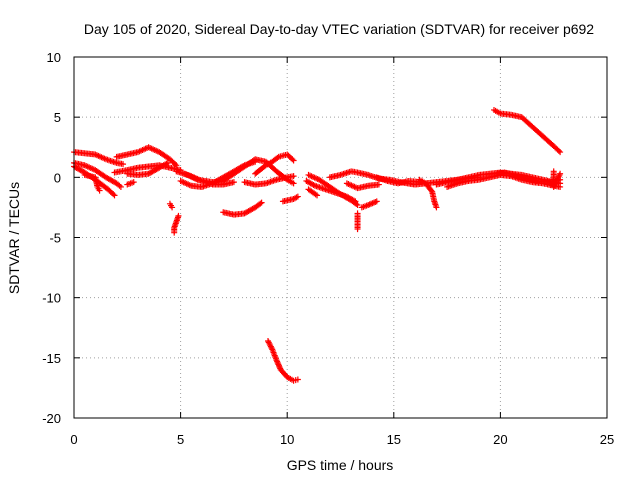 This screenshot has height=480, width=640. What do you see at coordinates (54, 57) in the screenshot?
I see `y-tick-label: 10` at bounding box center [54, 57].